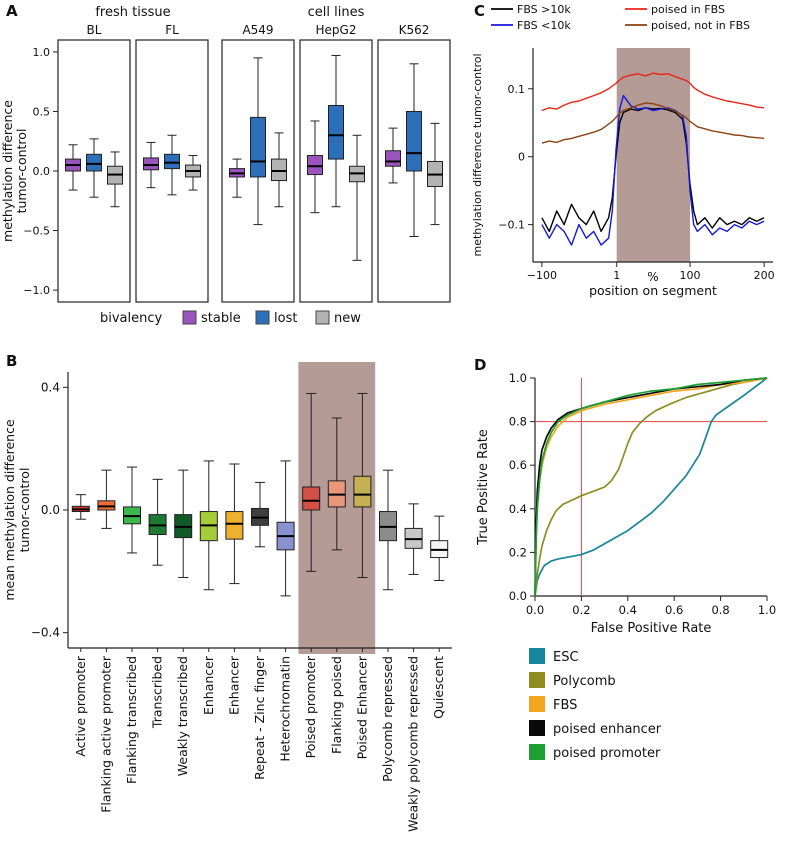 The image size is (787, 854). Describe the element at coordinates (414, 141) in the screenshot. I see `box-K562-lost` at that location.